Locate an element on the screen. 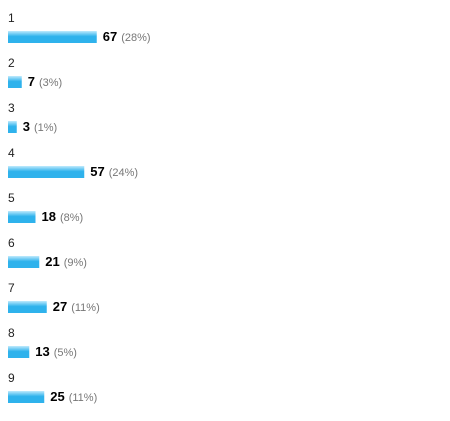 The image size is (450, 421). count: 21 is located at coordinates (52, 261).